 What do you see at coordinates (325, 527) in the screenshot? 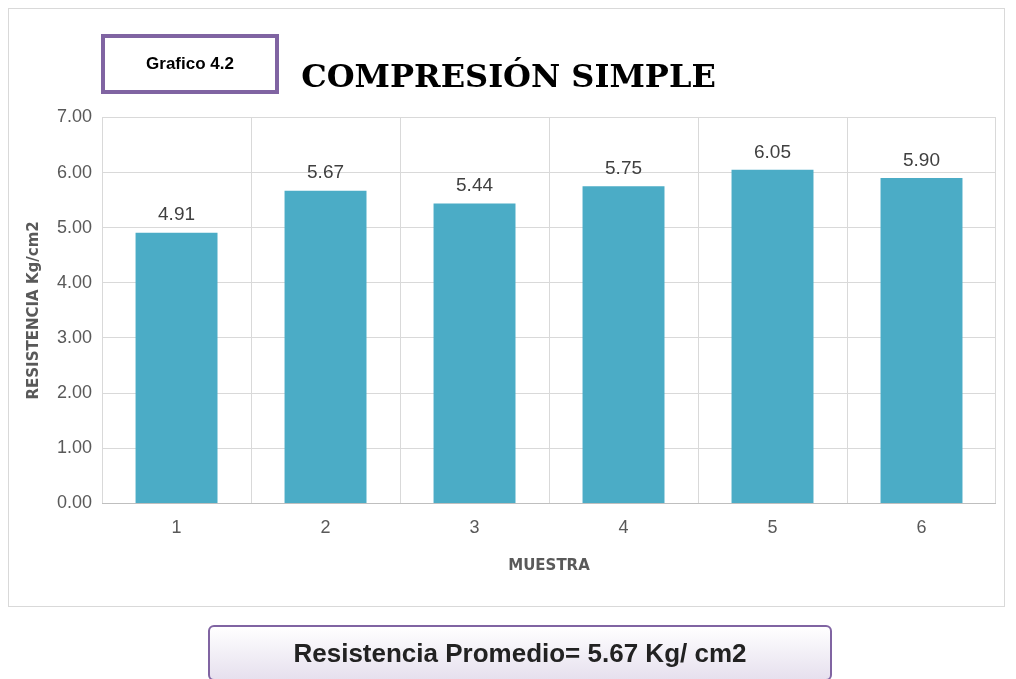
I see `x-tick-label: 2` at bounding box center [325, 527].